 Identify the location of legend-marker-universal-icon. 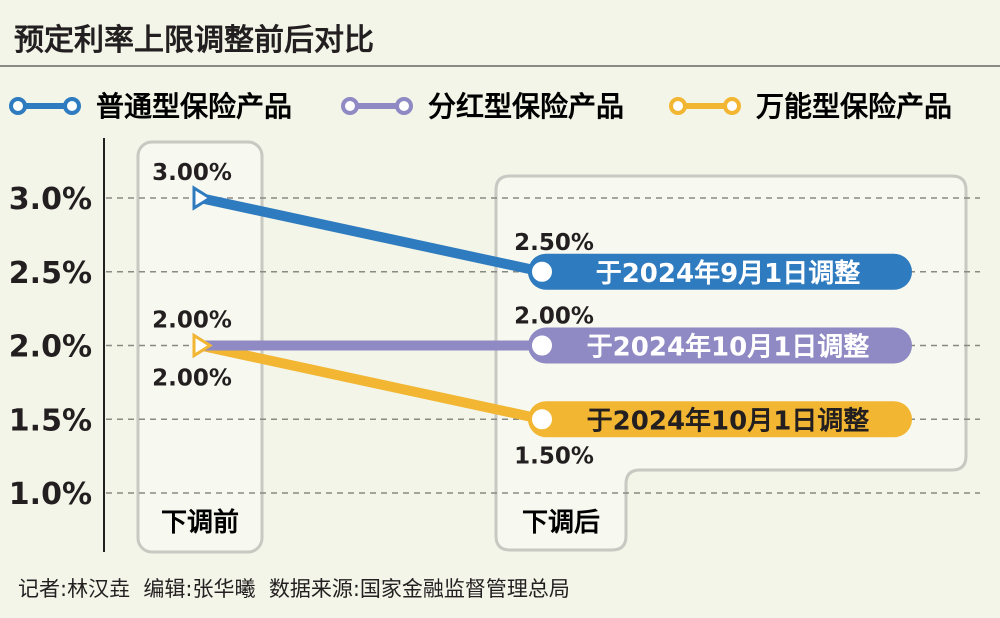
(678, 106).